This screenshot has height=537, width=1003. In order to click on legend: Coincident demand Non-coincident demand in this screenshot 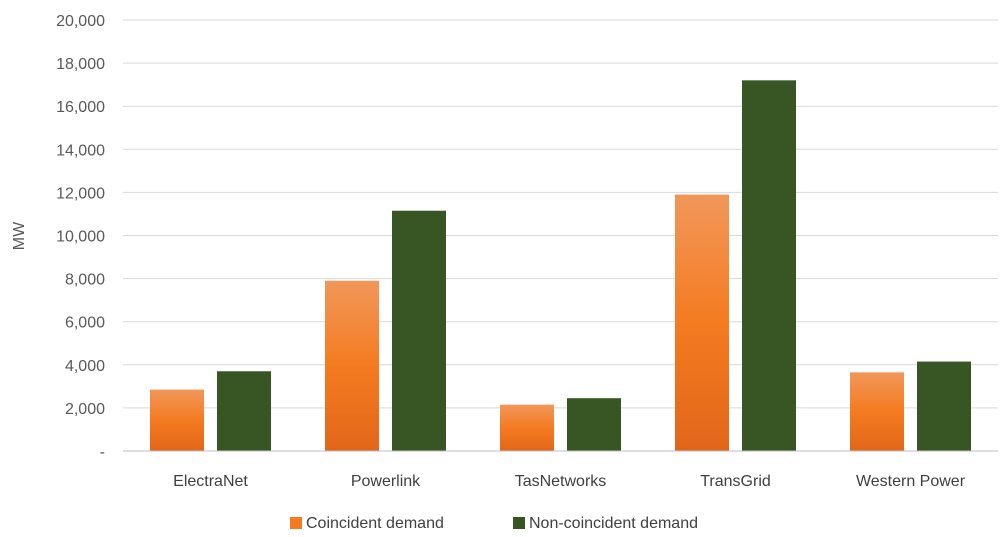, I will do `click(494, 523)`.